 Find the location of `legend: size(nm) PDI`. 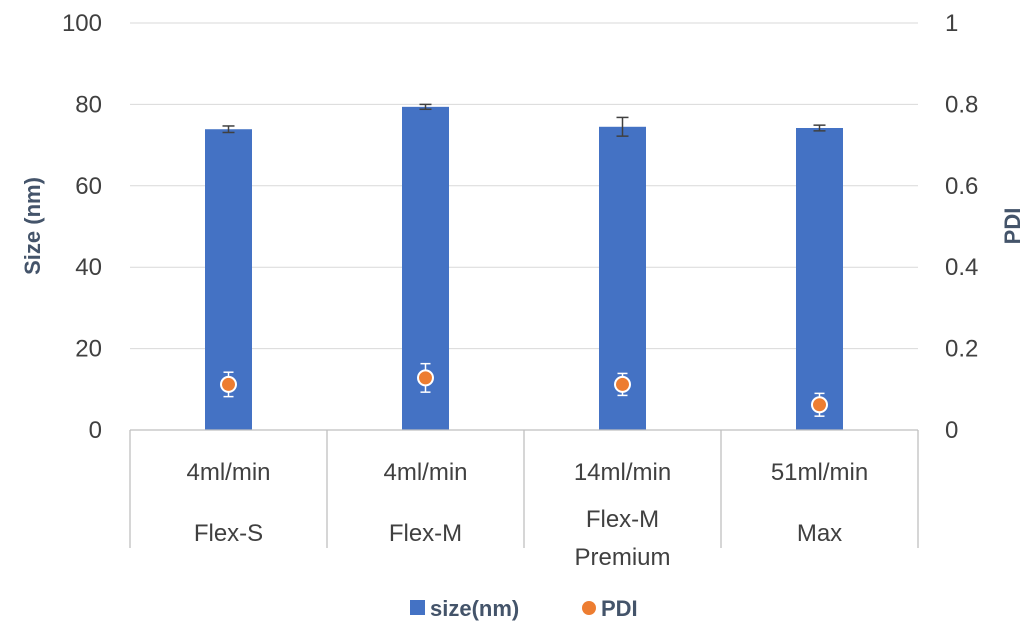

legend: size(nm) PDI is located at coordinates (524, 608).